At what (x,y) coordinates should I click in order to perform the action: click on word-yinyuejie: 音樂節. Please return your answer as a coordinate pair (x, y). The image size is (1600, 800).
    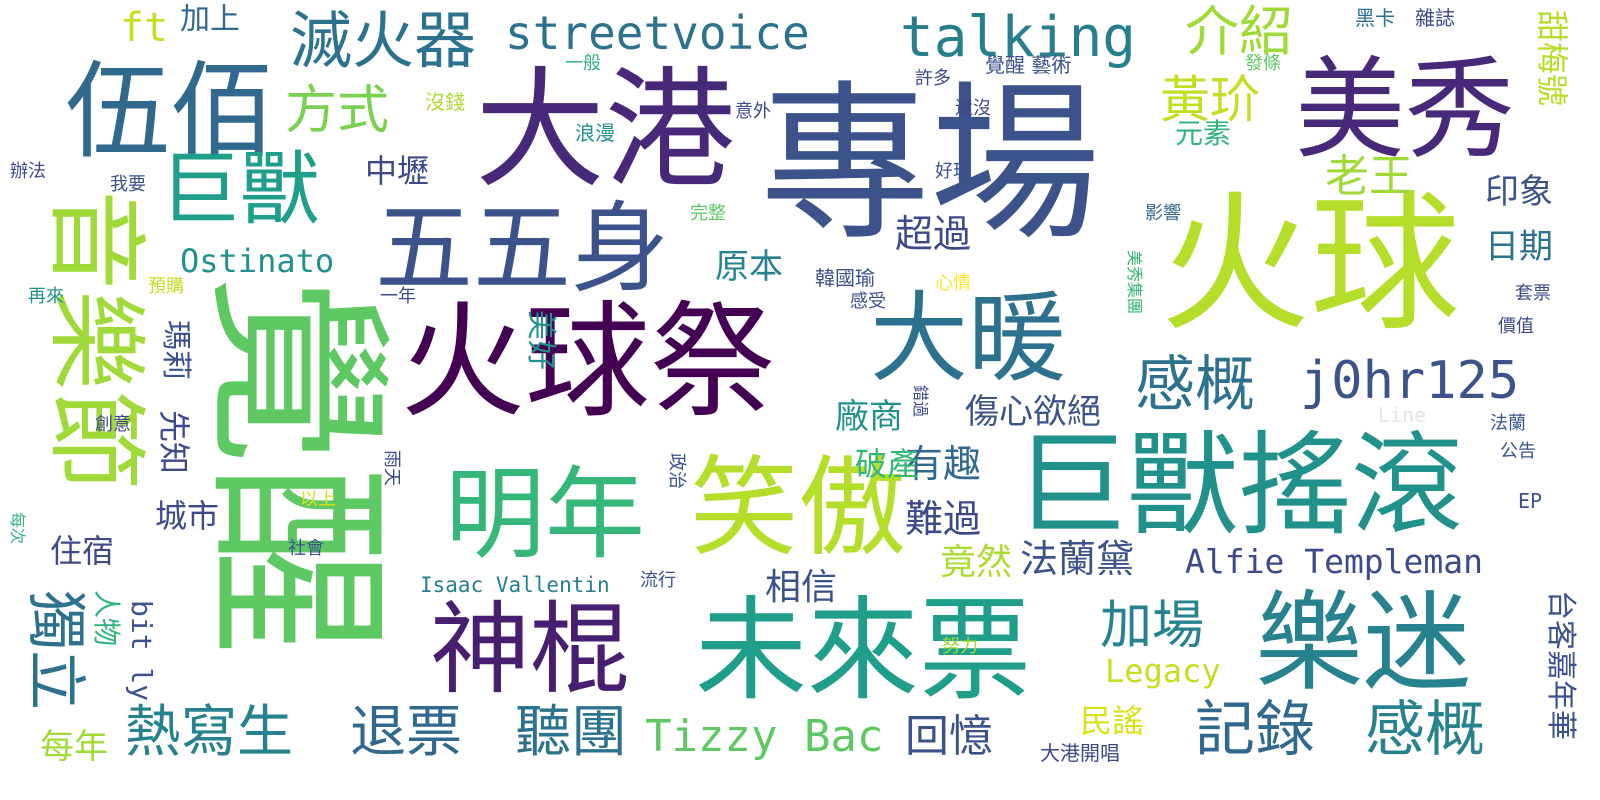
    Looking at the image, I should click on (95, 340).